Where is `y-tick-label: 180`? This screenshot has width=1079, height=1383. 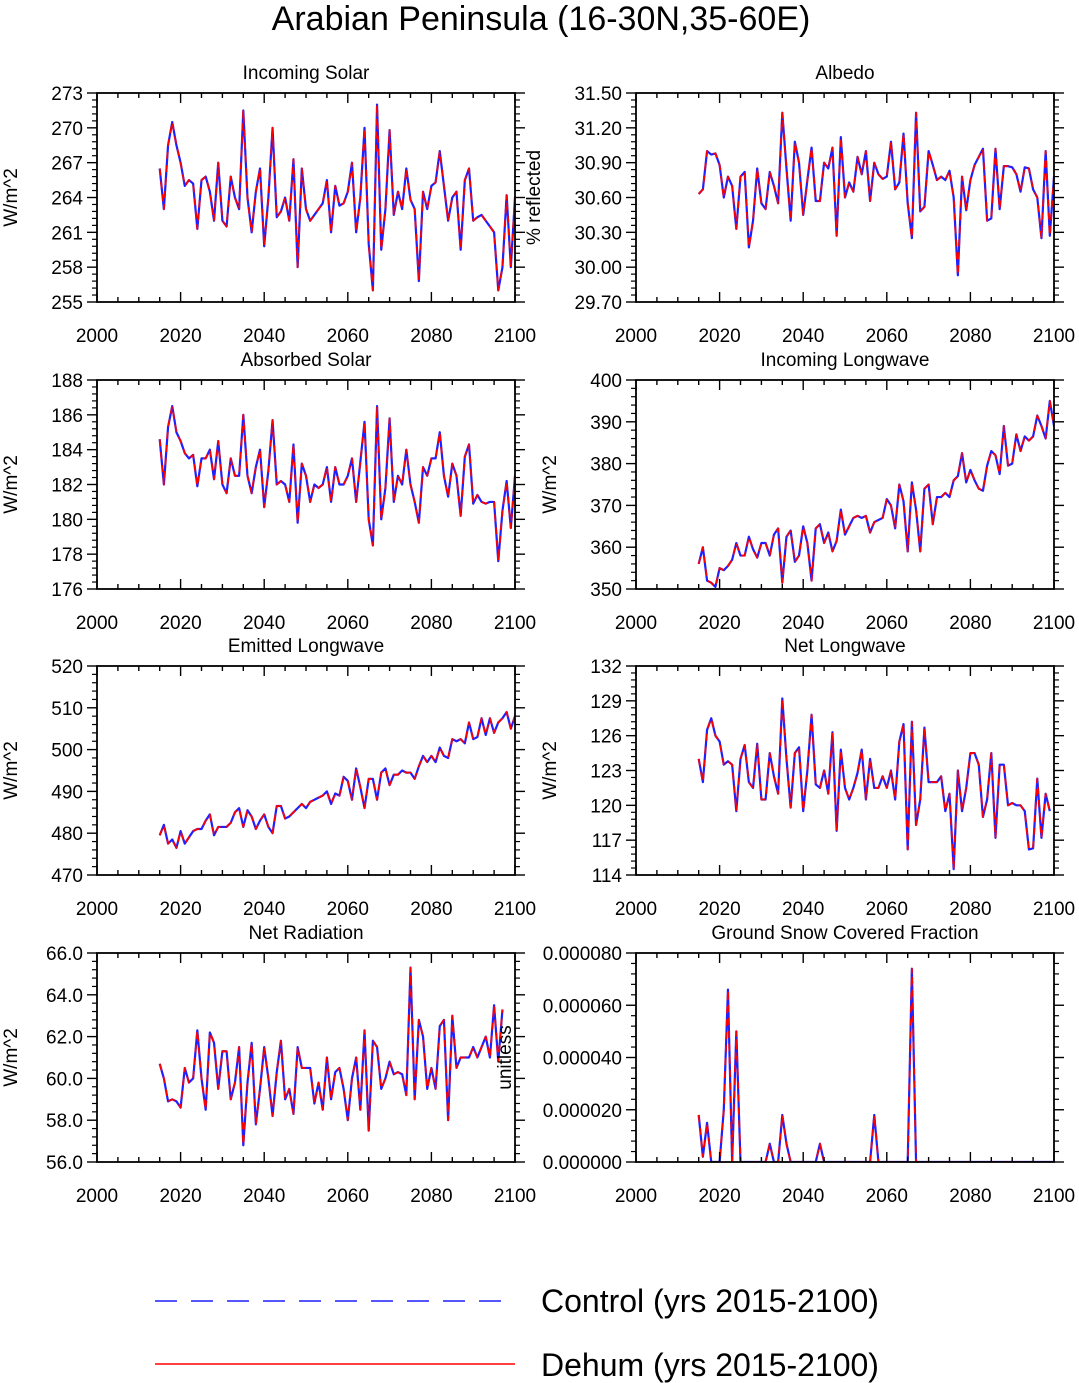
y-tick-label: 180 is located at coordinates (67, 520).